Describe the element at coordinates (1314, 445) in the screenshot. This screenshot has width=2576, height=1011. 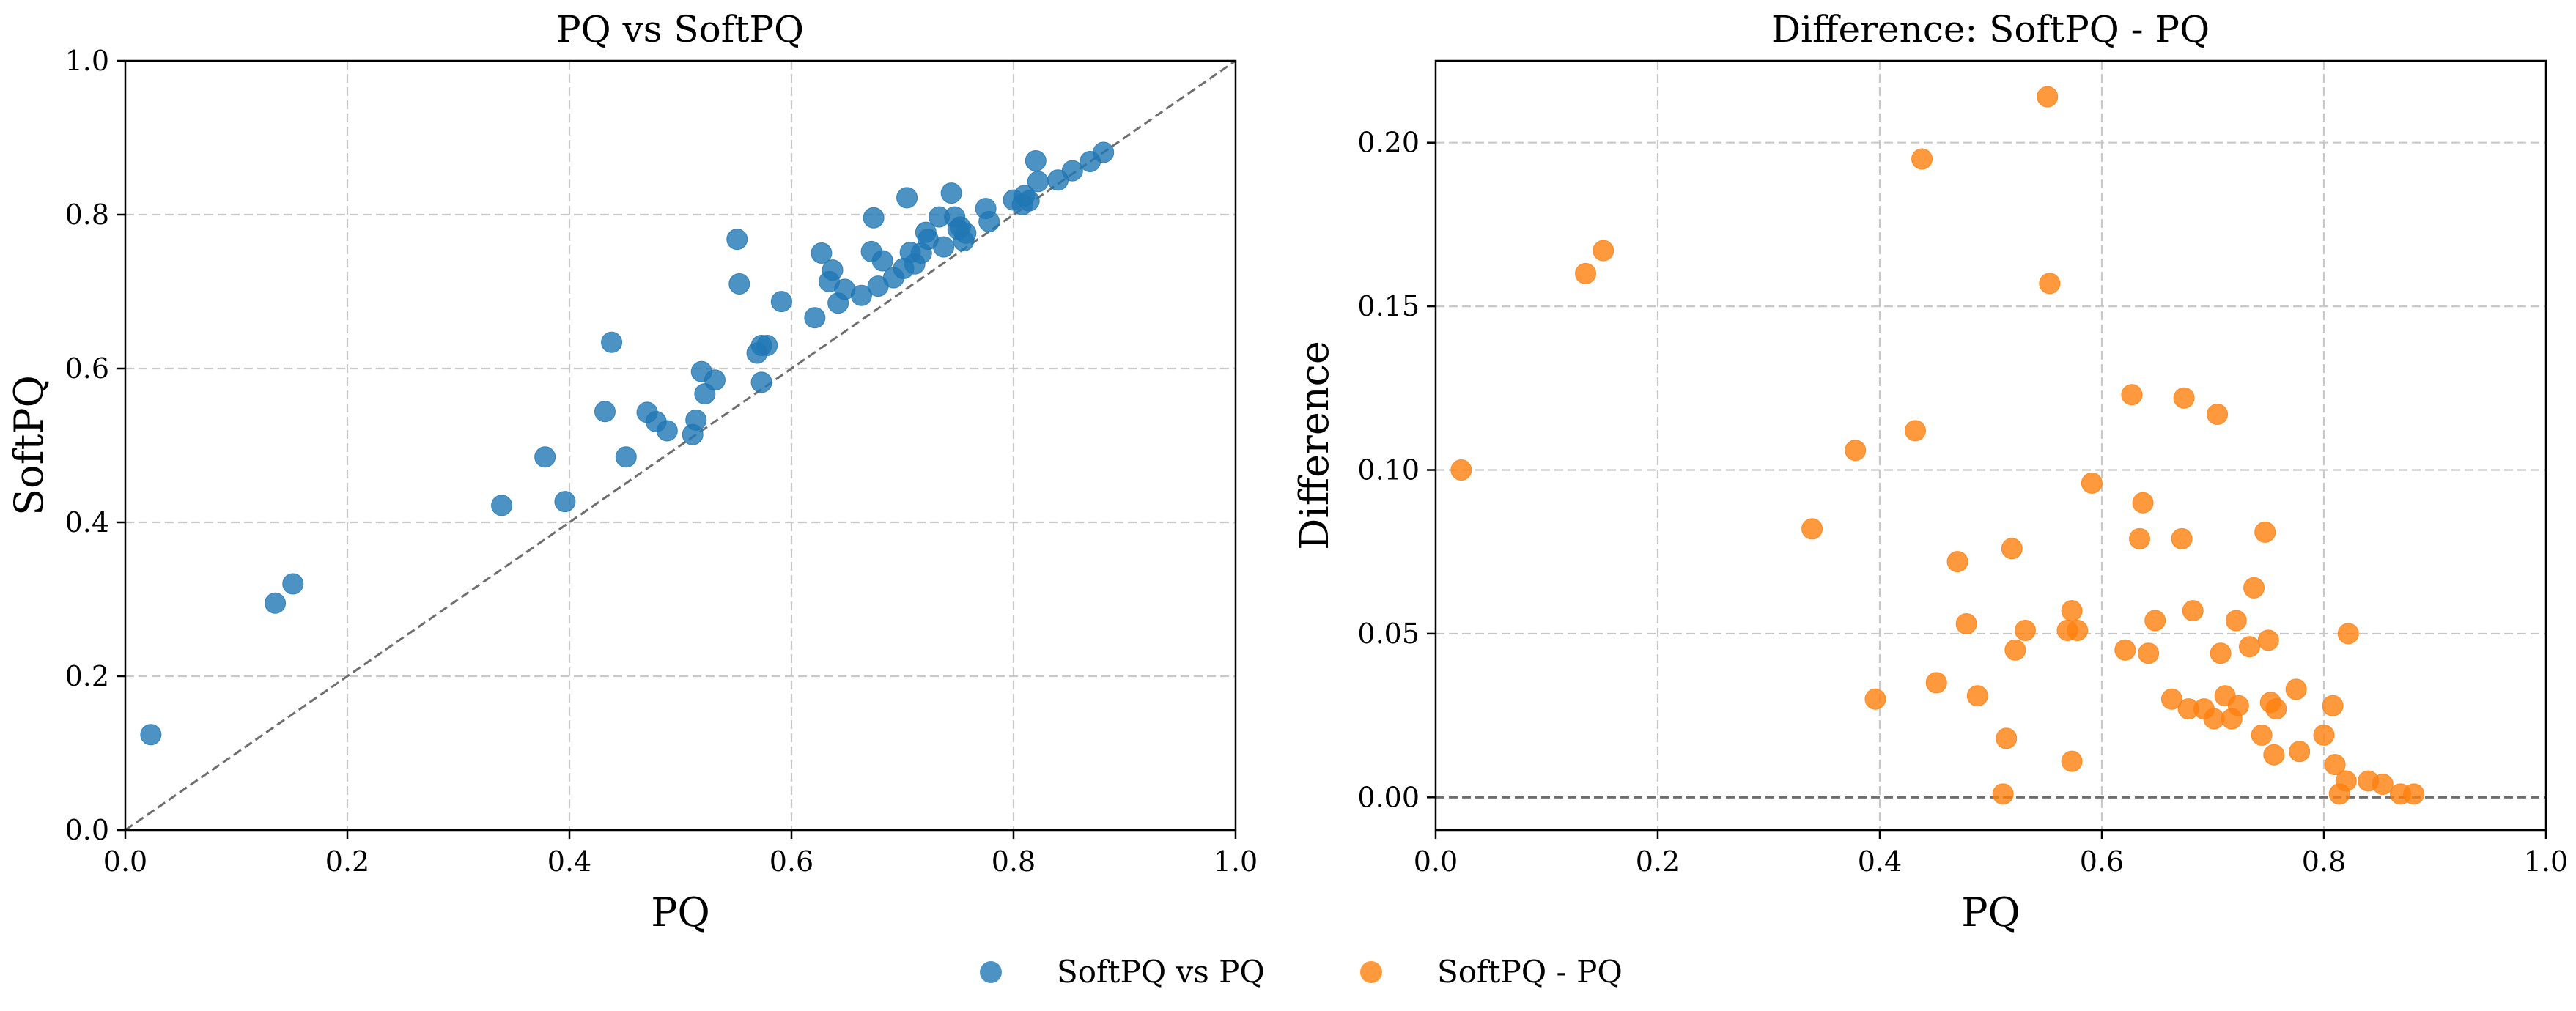
I see `y-axis-label: Difference` at that location.